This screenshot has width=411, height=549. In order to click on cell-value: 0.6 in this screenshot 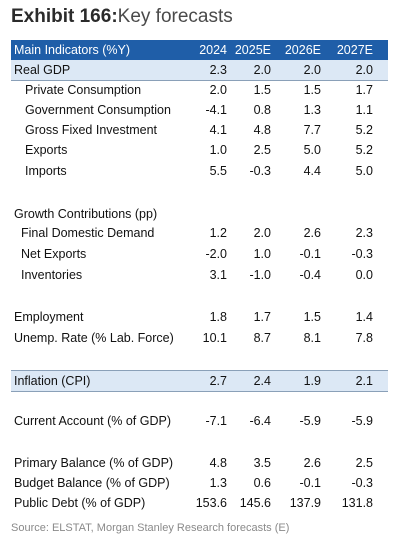, I will do `click(262, 483)`.